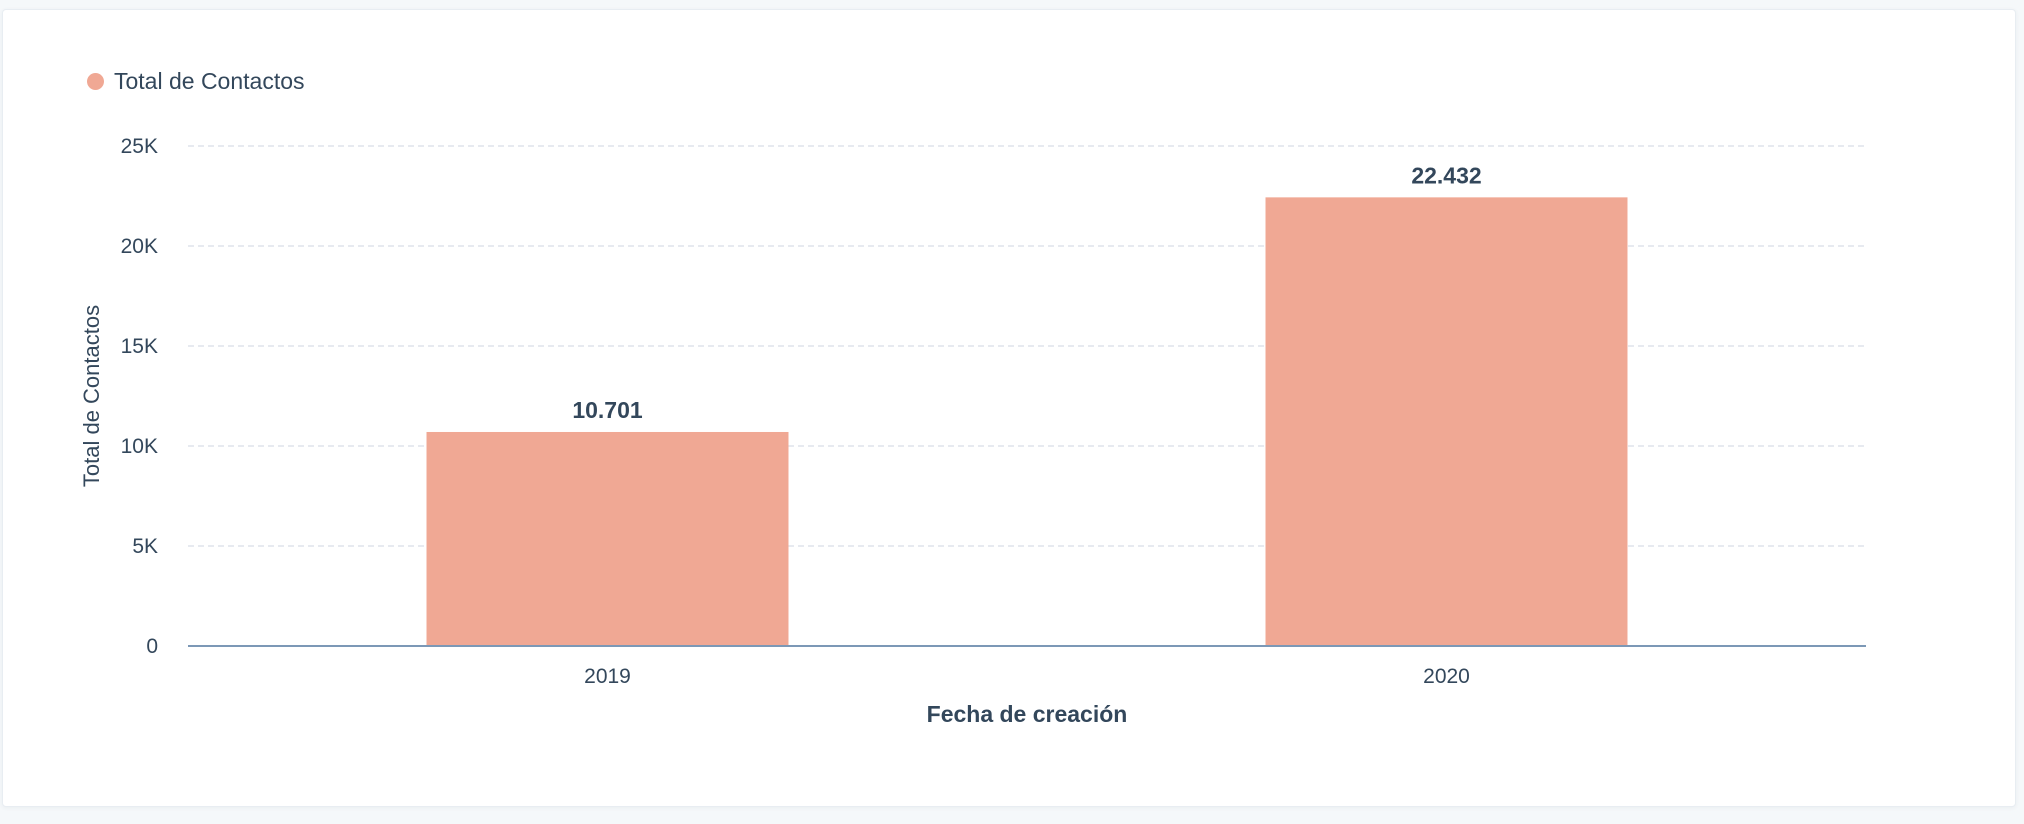 The image size is (2024, 824). I want to click on y-tick-label: 15K, so click(139, 346).